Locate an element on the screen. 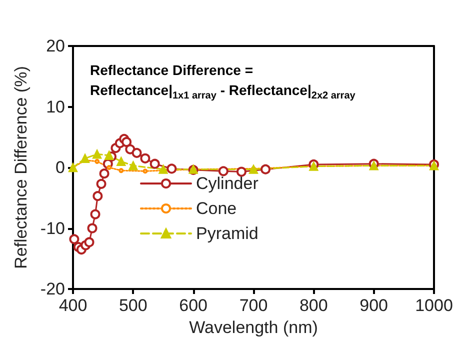 Image resolution: width=467 pixels, height=356 pixels. y-axis-title: Reflectance Difference (%) is located at coordinates (21, 167).